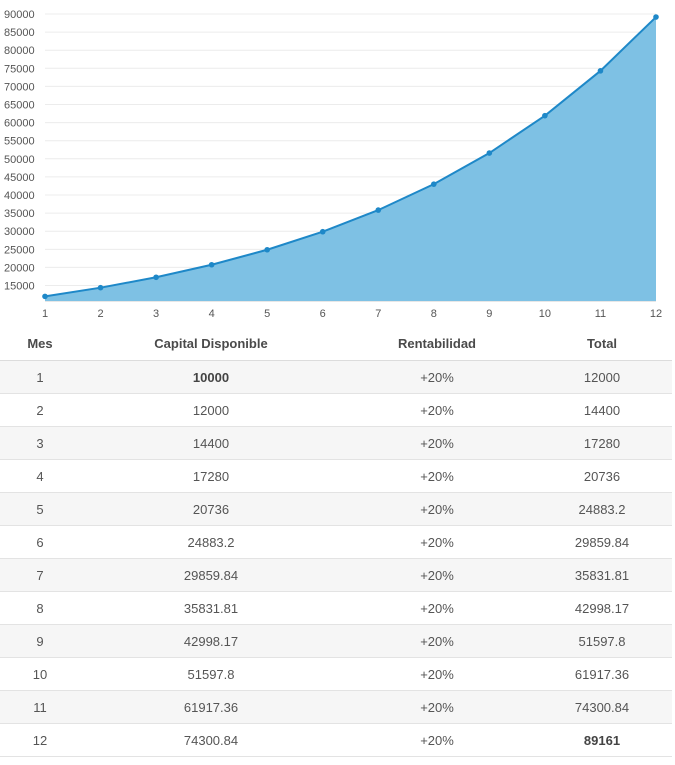 Image resolution: width=675 pixels, height=765 pixels. Describe the element at coordinates (602, 410) in the screenshot. I see `cell-total: 14400` at that location.